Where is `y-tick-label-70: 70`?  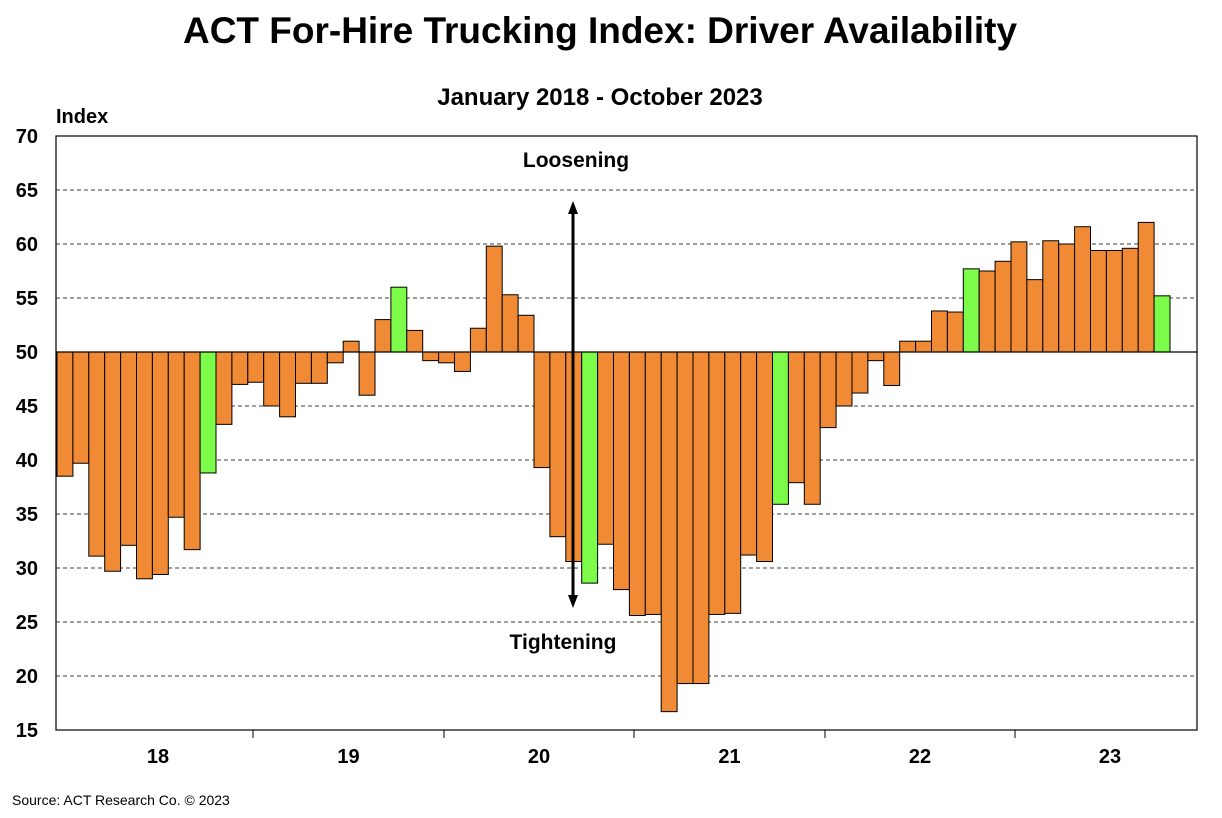
y-tick-label-70: 70 is located at coordinates (27, 137).